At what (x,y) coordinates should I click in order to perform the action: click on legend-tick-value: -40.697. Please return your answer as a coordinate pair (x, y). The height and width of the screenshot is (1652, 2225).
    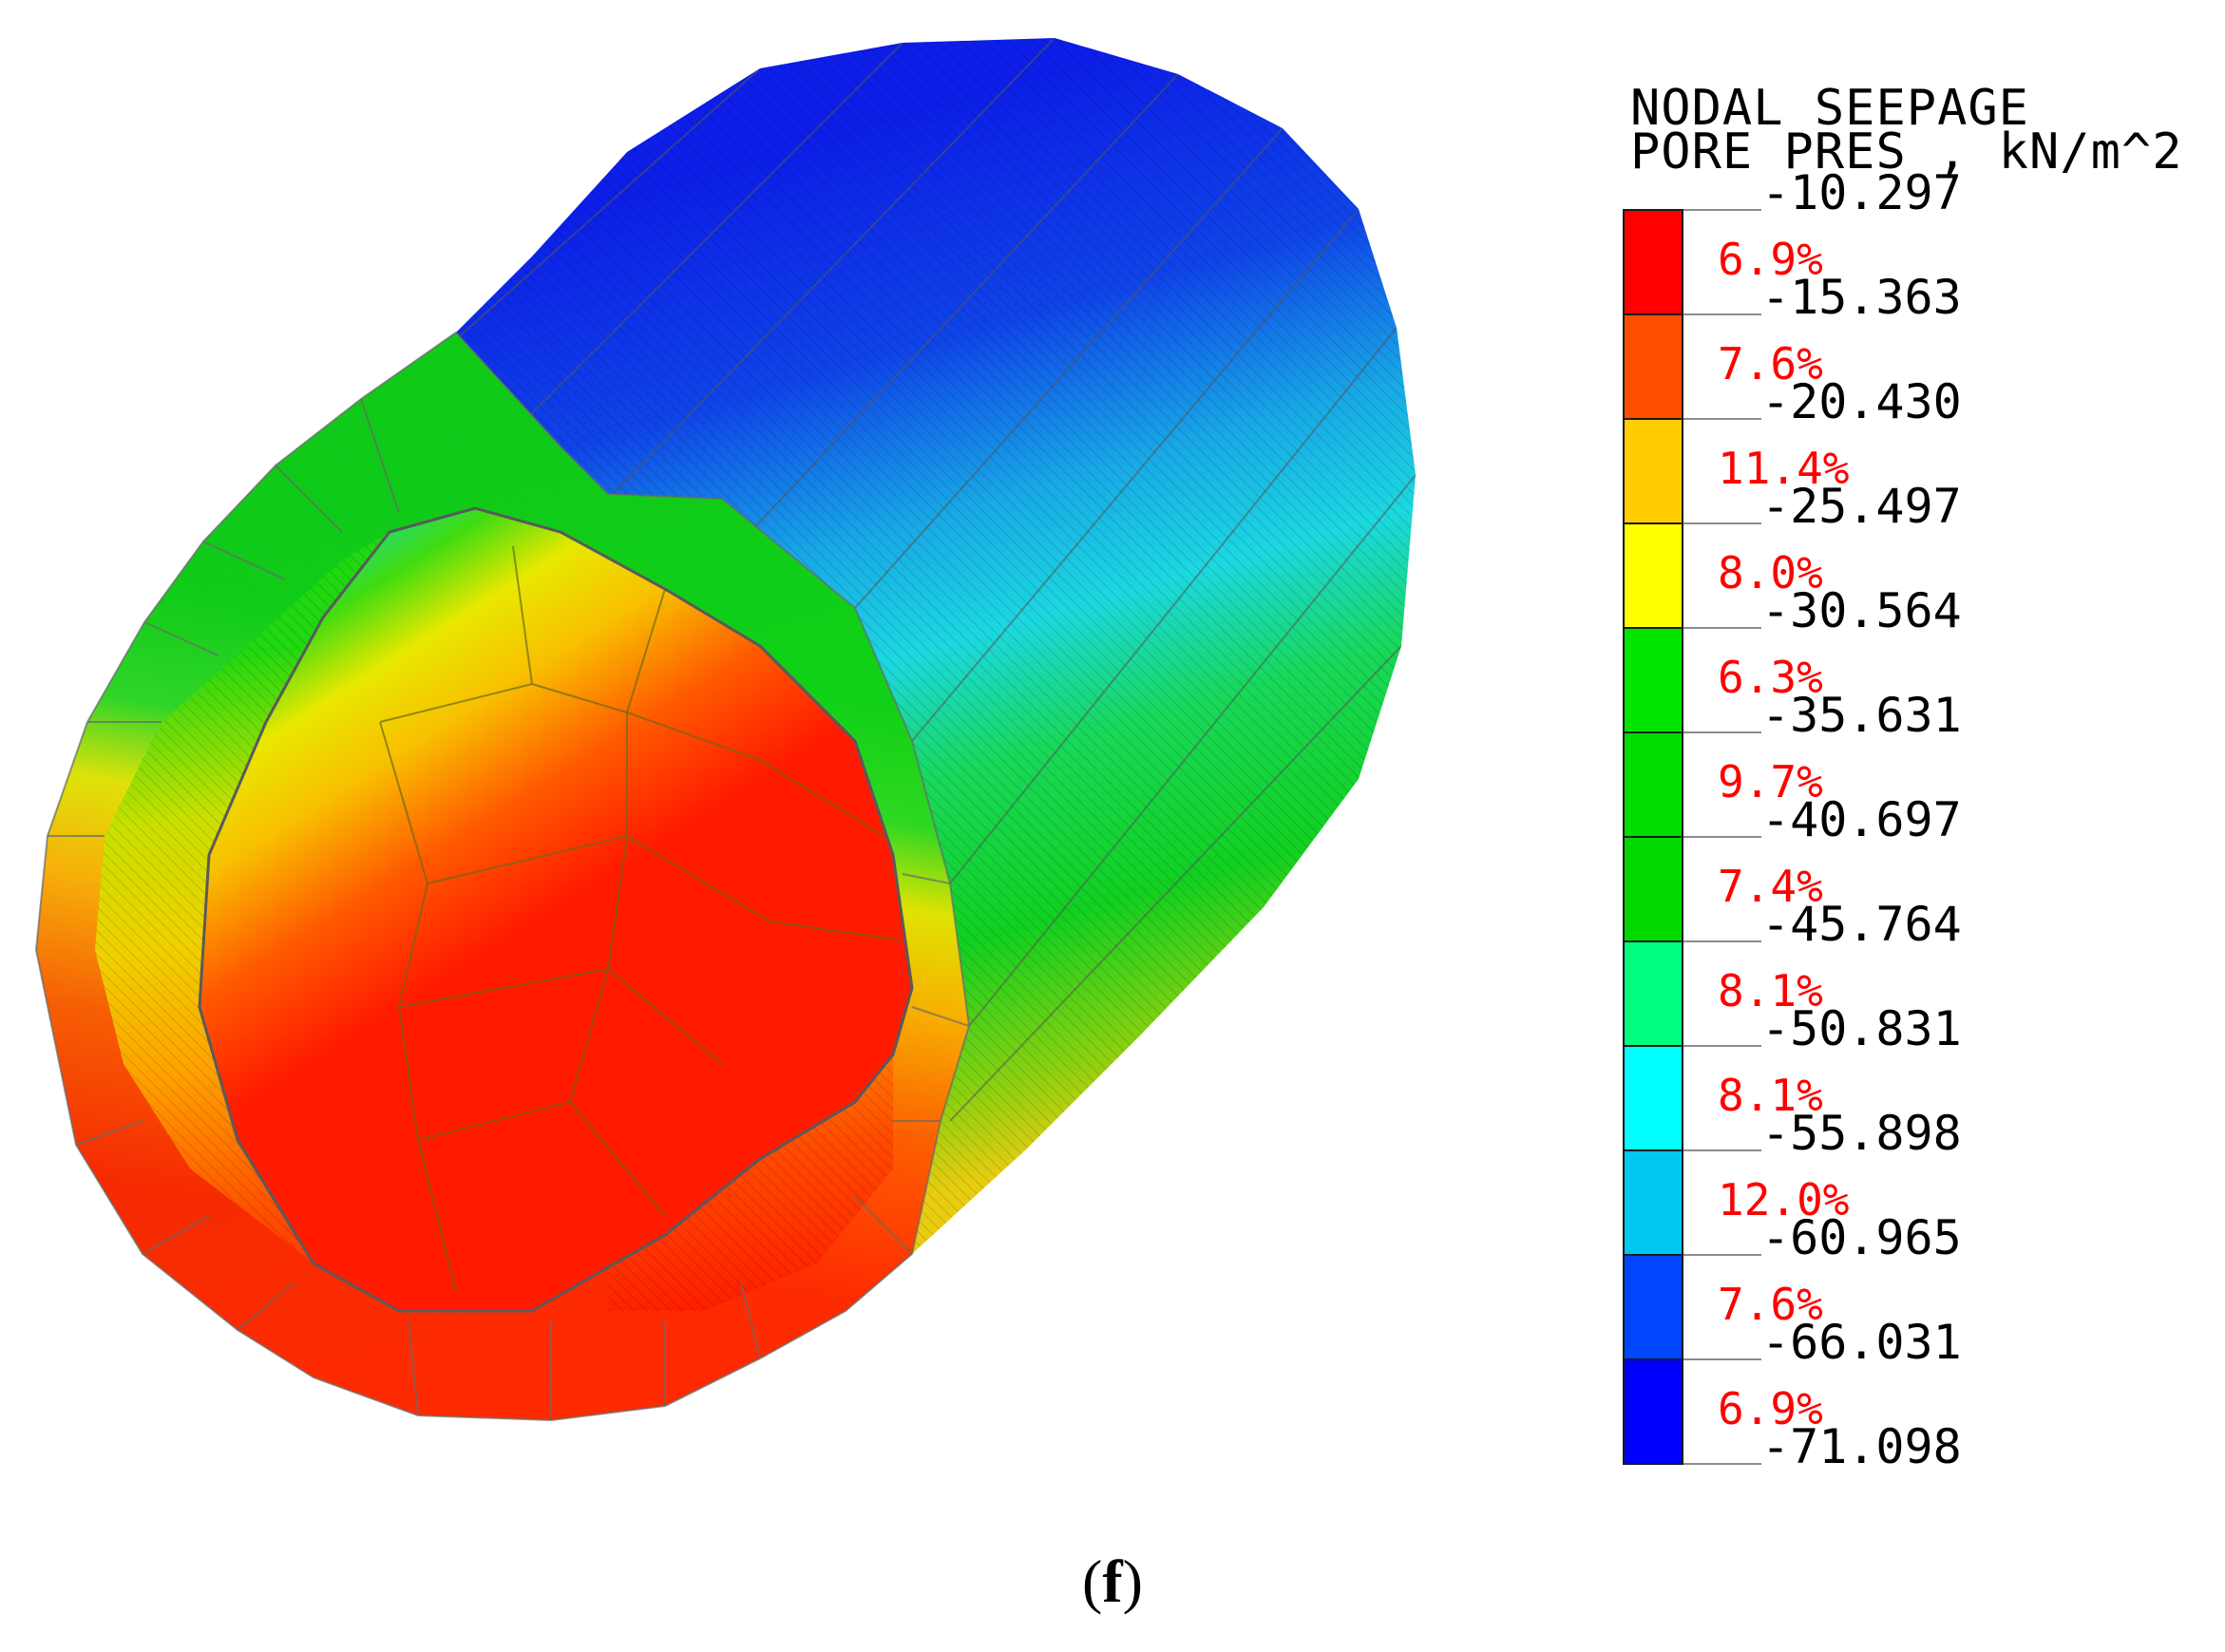
    Looking at the image, I should click on (1861, 819).